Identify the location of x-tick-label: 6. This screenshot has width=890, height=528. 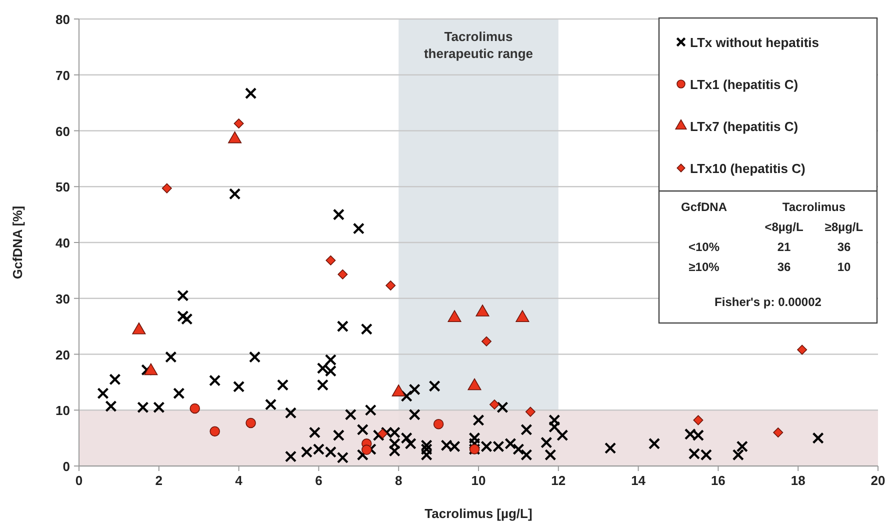
(318, 480).